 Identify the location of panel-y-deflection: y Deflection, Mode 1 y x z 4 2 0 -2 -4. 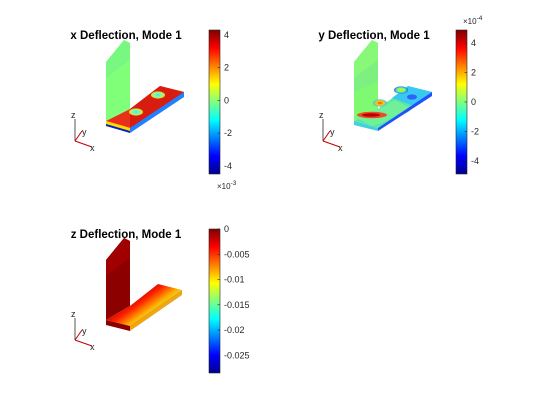
(400, 95).